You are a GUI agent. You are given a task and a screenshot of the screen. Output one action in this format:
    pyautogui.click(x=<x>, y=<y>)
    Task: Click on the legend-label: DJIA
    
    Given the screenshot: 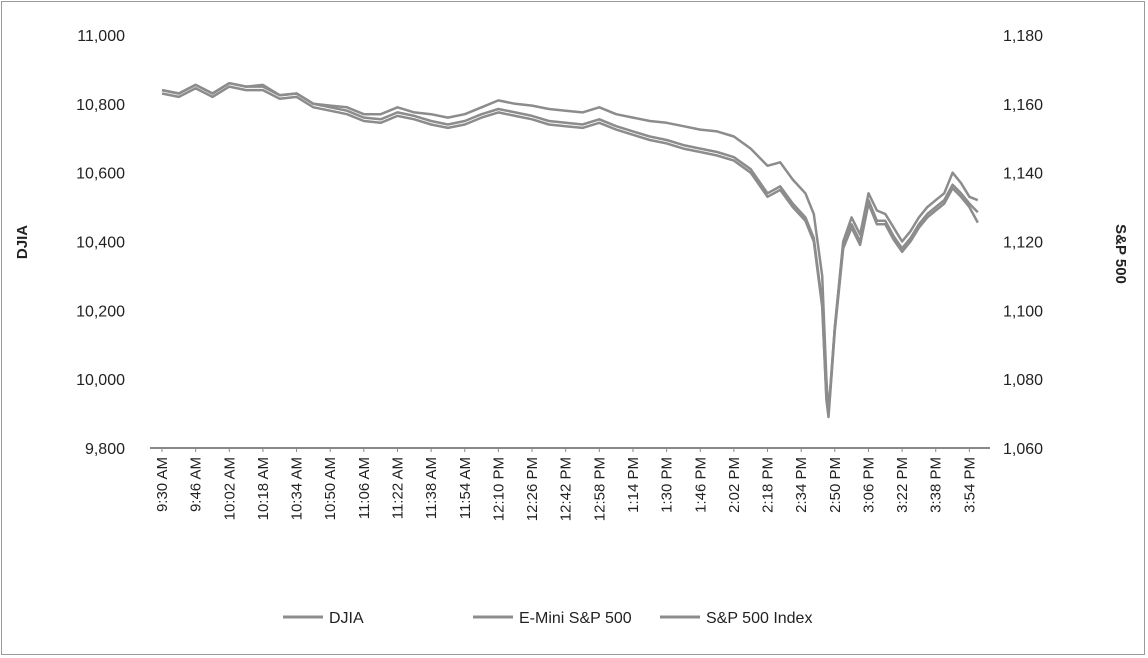 What is the action you would take?
    pyautogui.click(x=346, y=618)
    